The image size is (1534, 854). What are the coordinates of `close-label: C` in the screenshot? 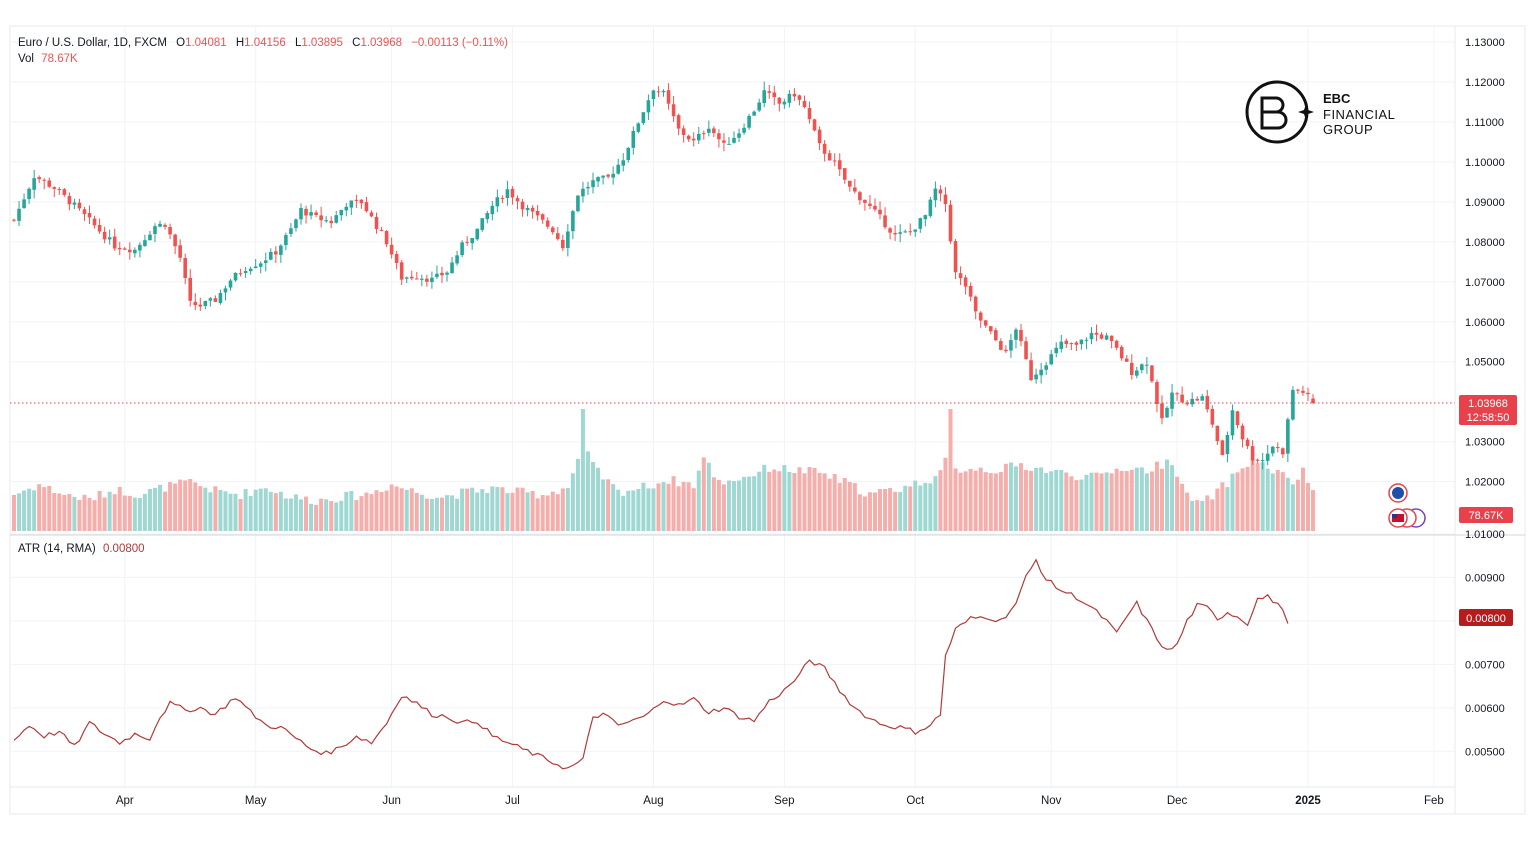 It's located at (356, 43).